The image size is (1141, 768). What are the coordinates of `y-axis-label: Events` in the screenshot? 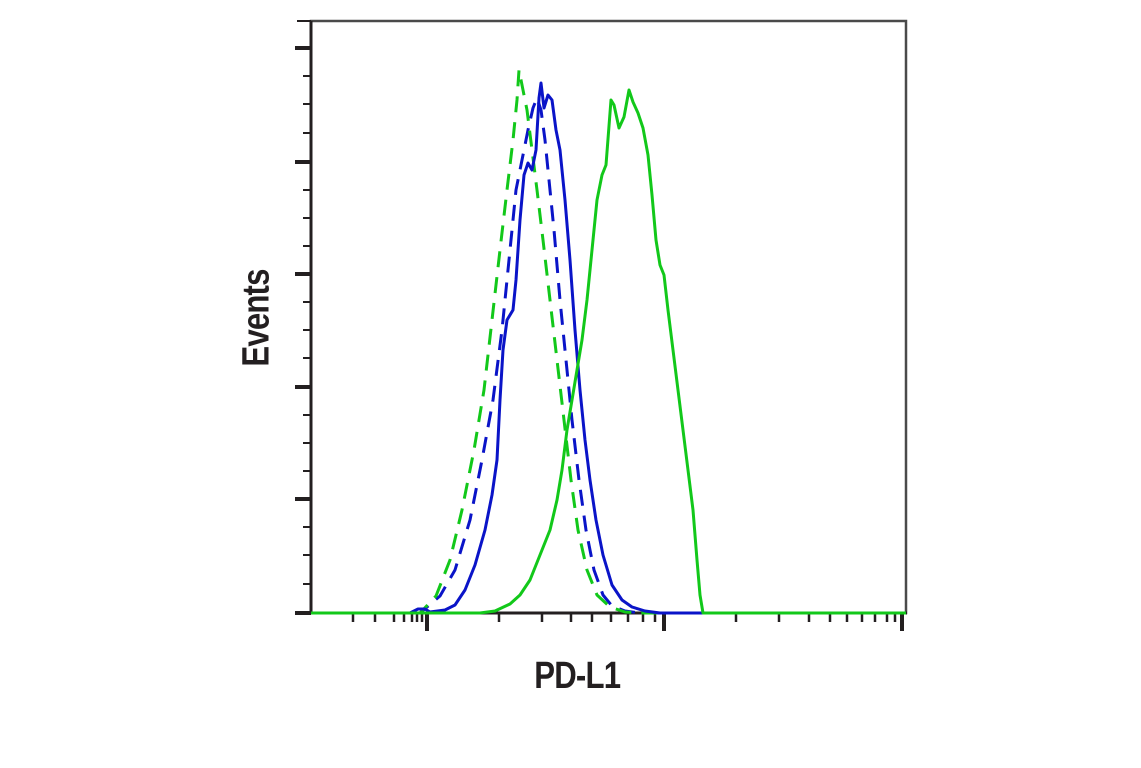 It's located at (256, 318).